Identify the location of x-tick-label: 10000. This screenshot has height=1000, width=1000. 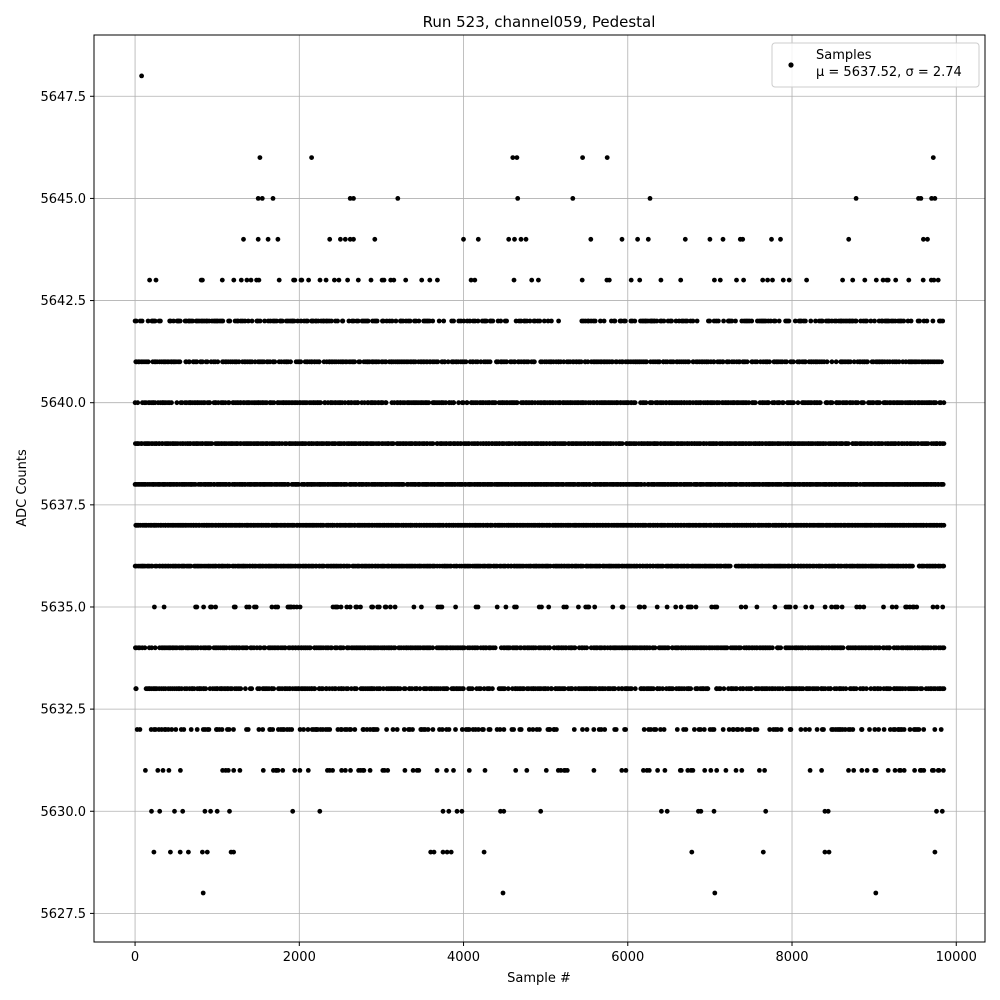
(956, 957).